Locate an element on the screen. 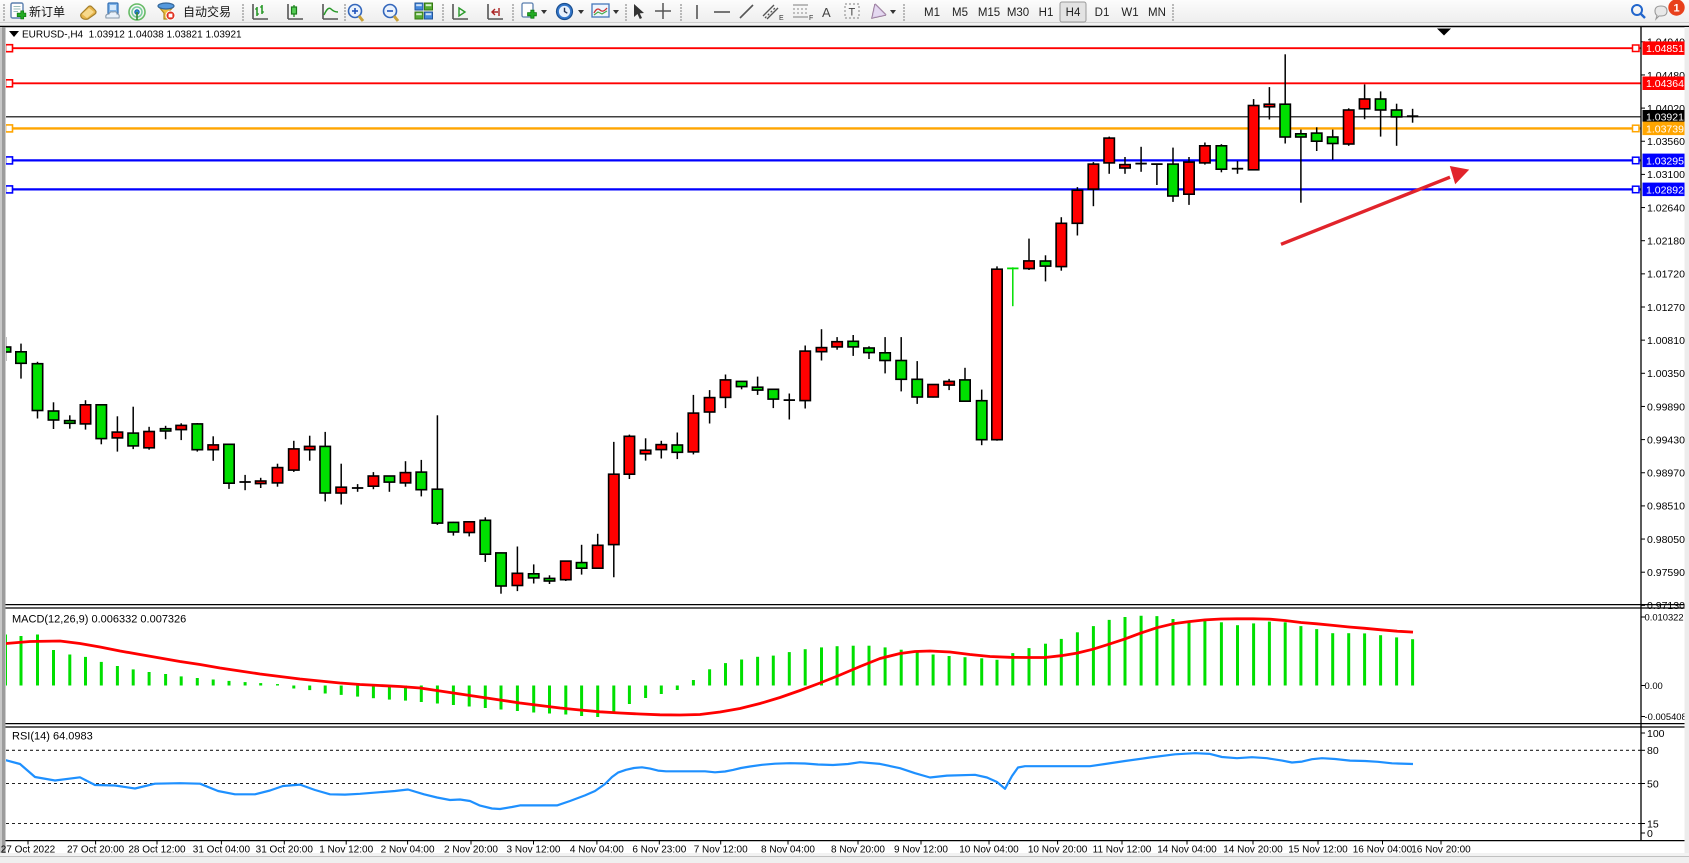  svg-text: E is located at coordinates (781, 18).